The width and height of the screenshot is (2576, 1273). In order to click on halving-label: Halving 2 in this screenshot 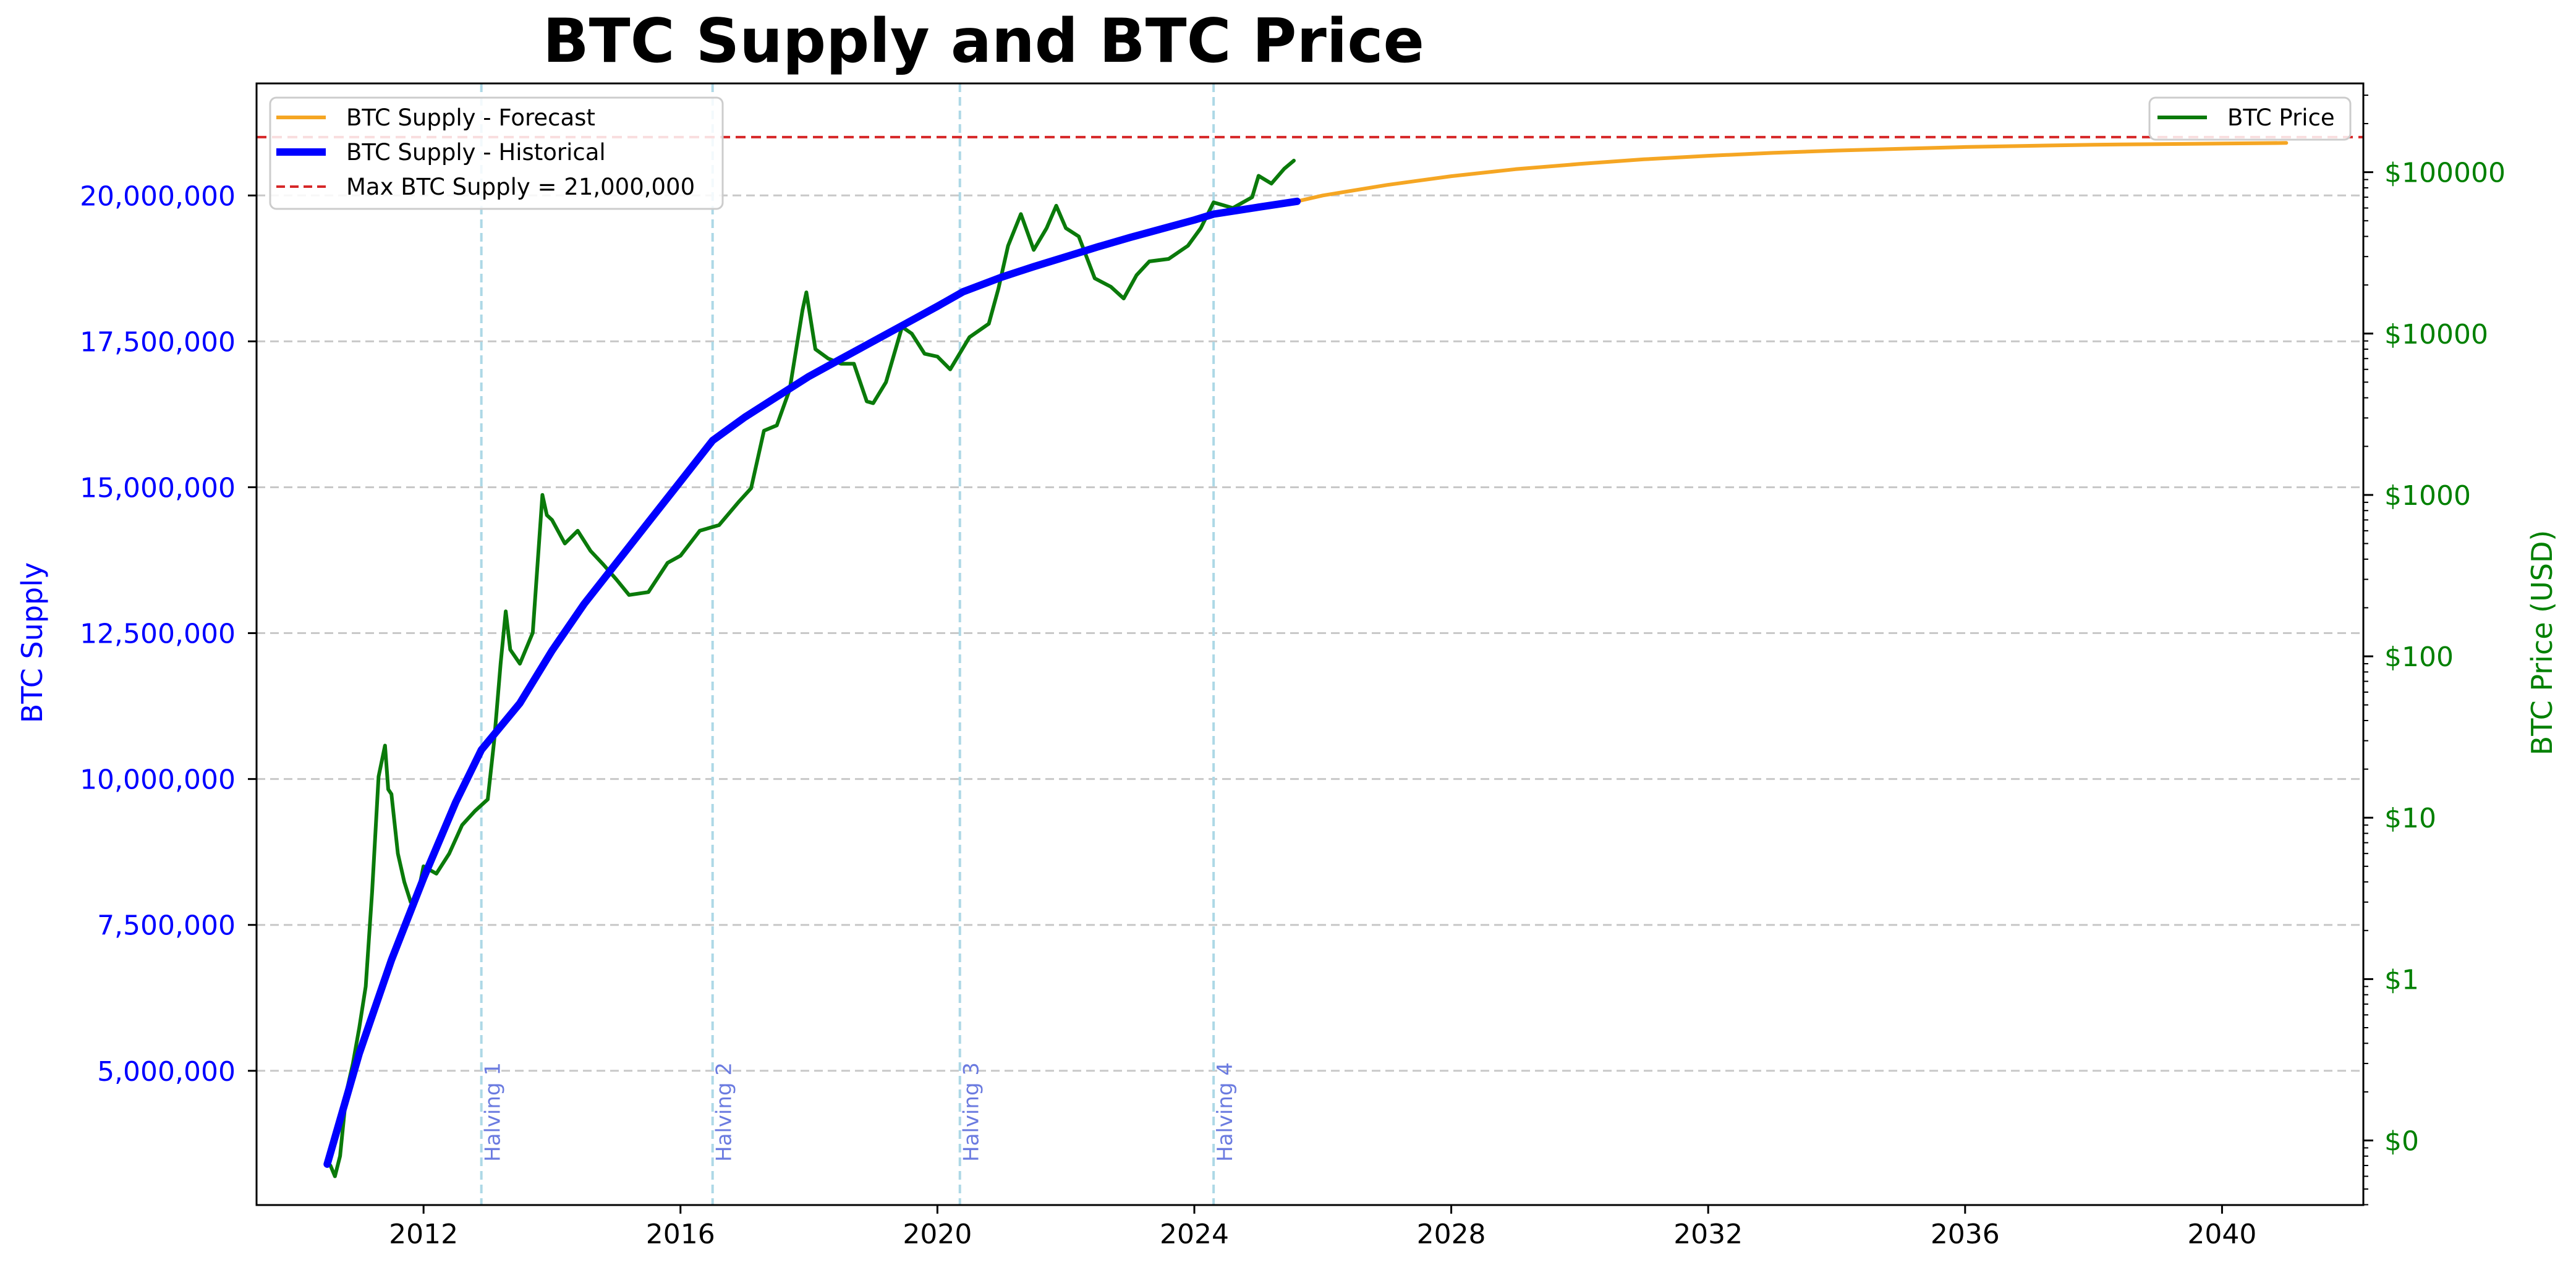, I will do `click(724, 1112)`.